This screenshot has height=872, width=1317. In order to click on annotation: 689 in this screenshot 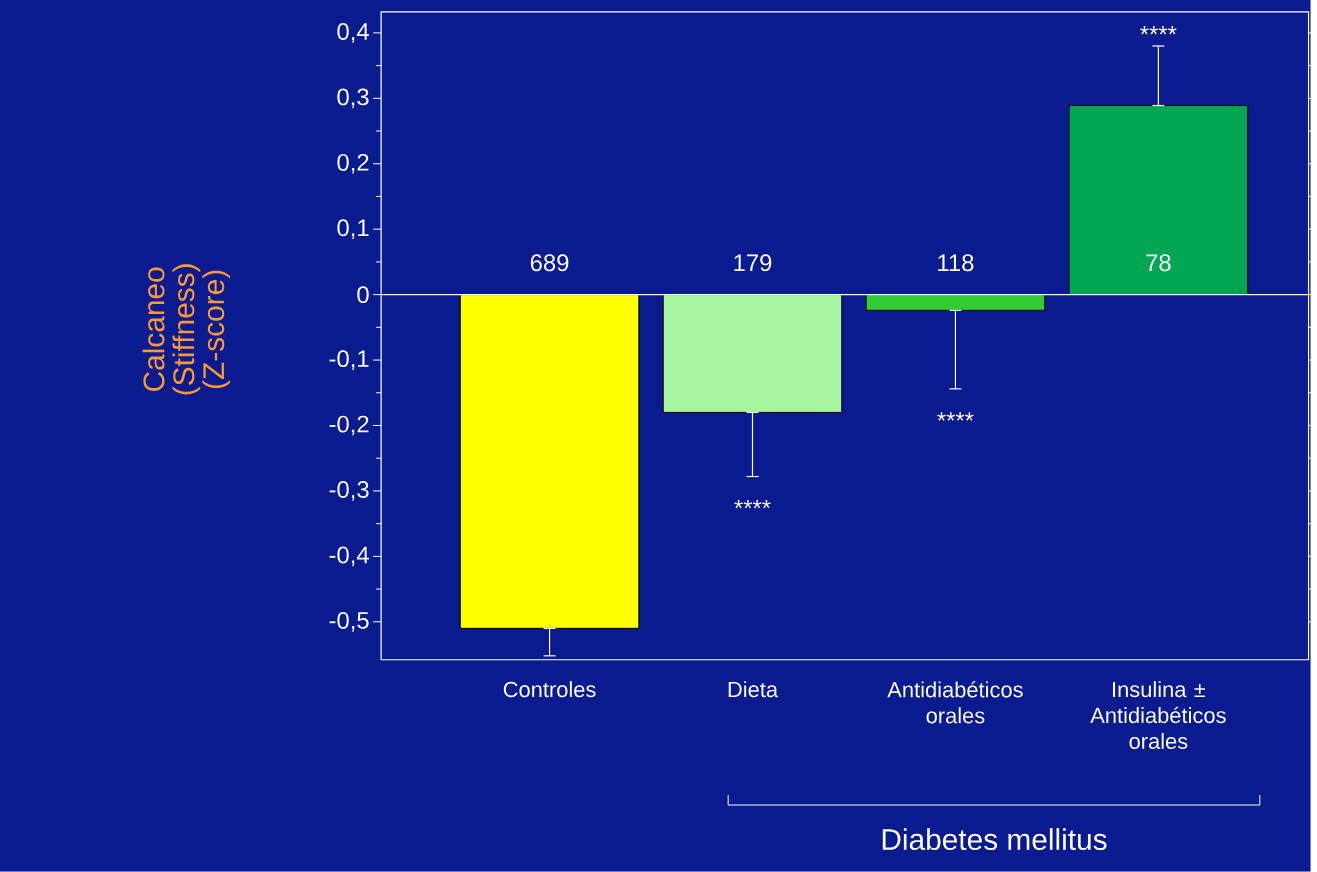, I will do `click(549, 263)`.